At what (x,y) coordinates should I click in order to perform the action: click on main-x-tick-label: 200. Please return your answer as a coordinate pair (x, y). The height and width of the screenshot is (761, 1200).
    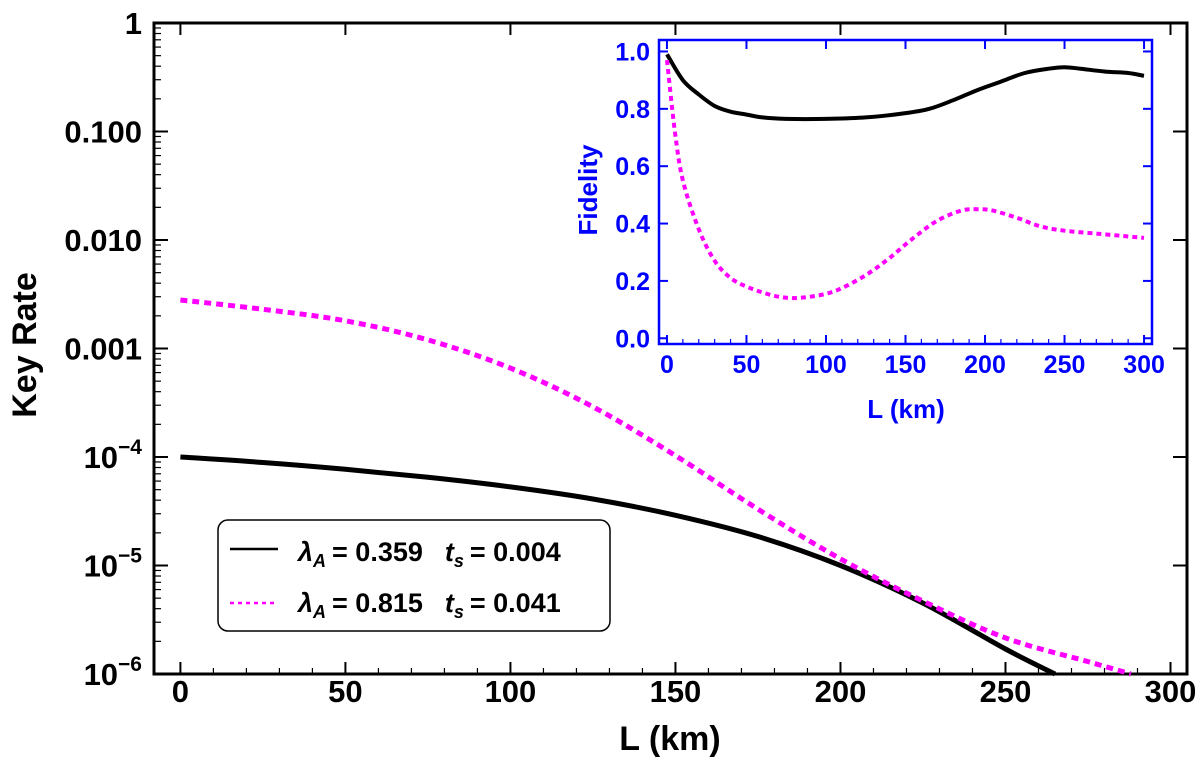
    Looking at the image, I should click on (841, 691).